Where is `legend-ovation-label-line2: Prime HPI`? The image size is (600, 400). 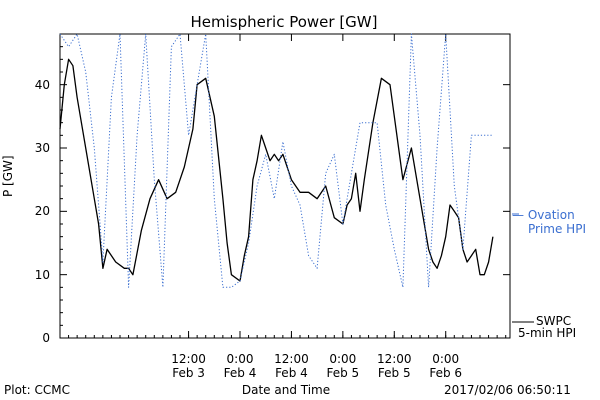
legend-ovation-label-line2: Prime HPI is located at coordinates (557, 229).